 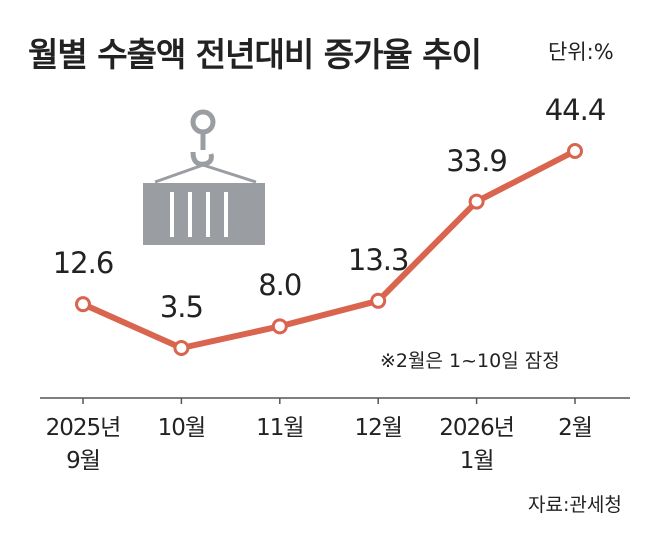 I want to click on data-label: 3.5, so click(x=181, y=307).